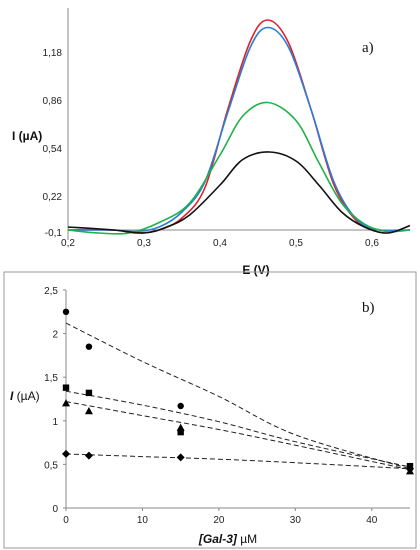 This screenshot has height=550, width=420. I want to click on panel-a-y-tick-label: -0,1, so click(54, 233).